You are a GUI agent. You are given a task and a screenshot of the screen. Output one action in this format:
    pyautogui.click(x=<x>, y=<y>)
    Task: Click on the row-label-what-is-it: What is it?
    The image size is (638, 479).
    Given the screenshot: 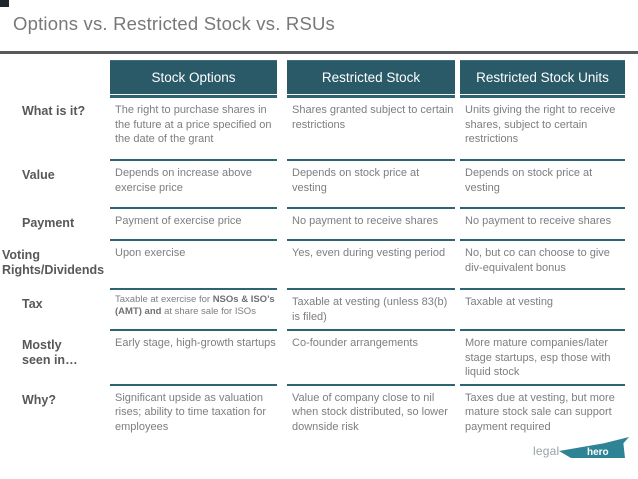 What is the action you would take?
    pyautogui.click(x=54, y=111)
    